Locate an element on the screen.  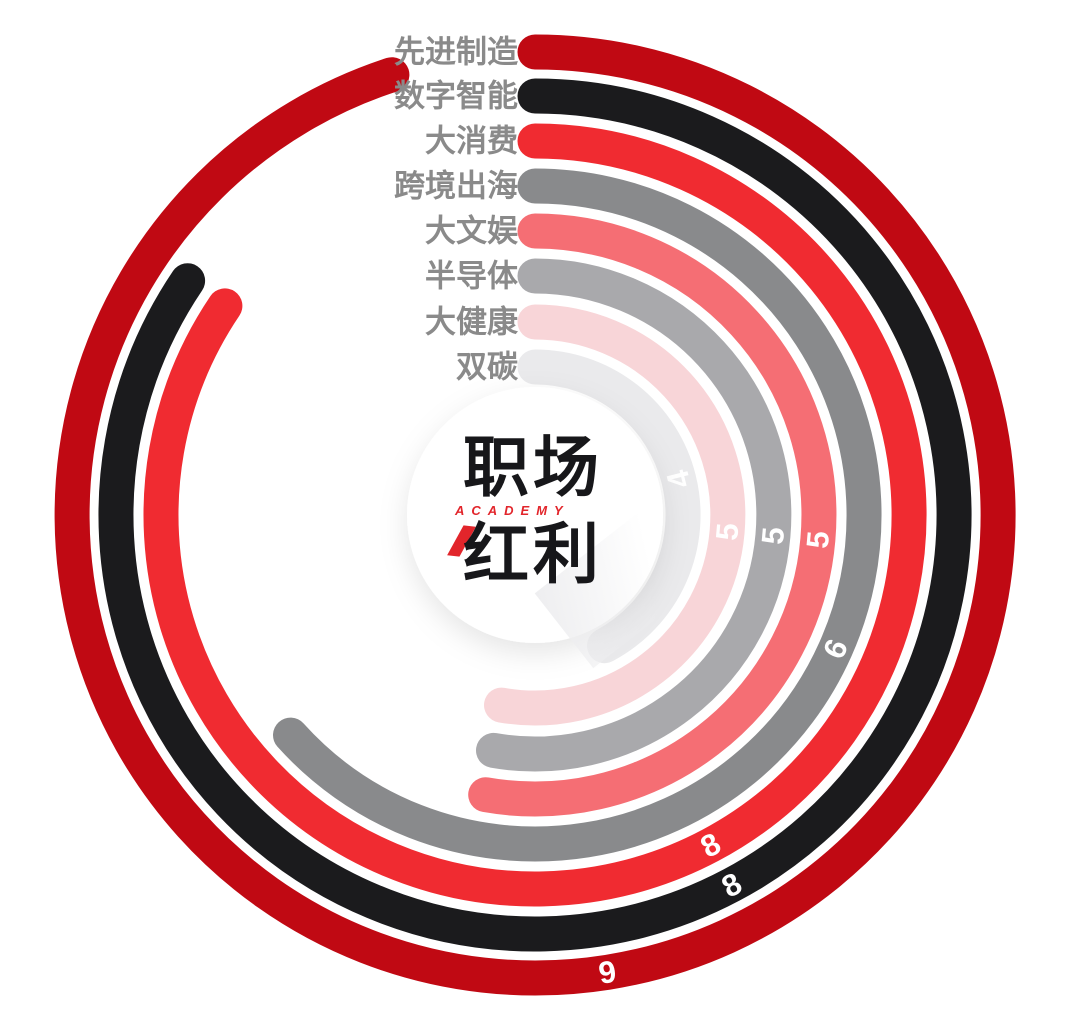
category-label-7: 大健康 is located at coordinates (472, 322).